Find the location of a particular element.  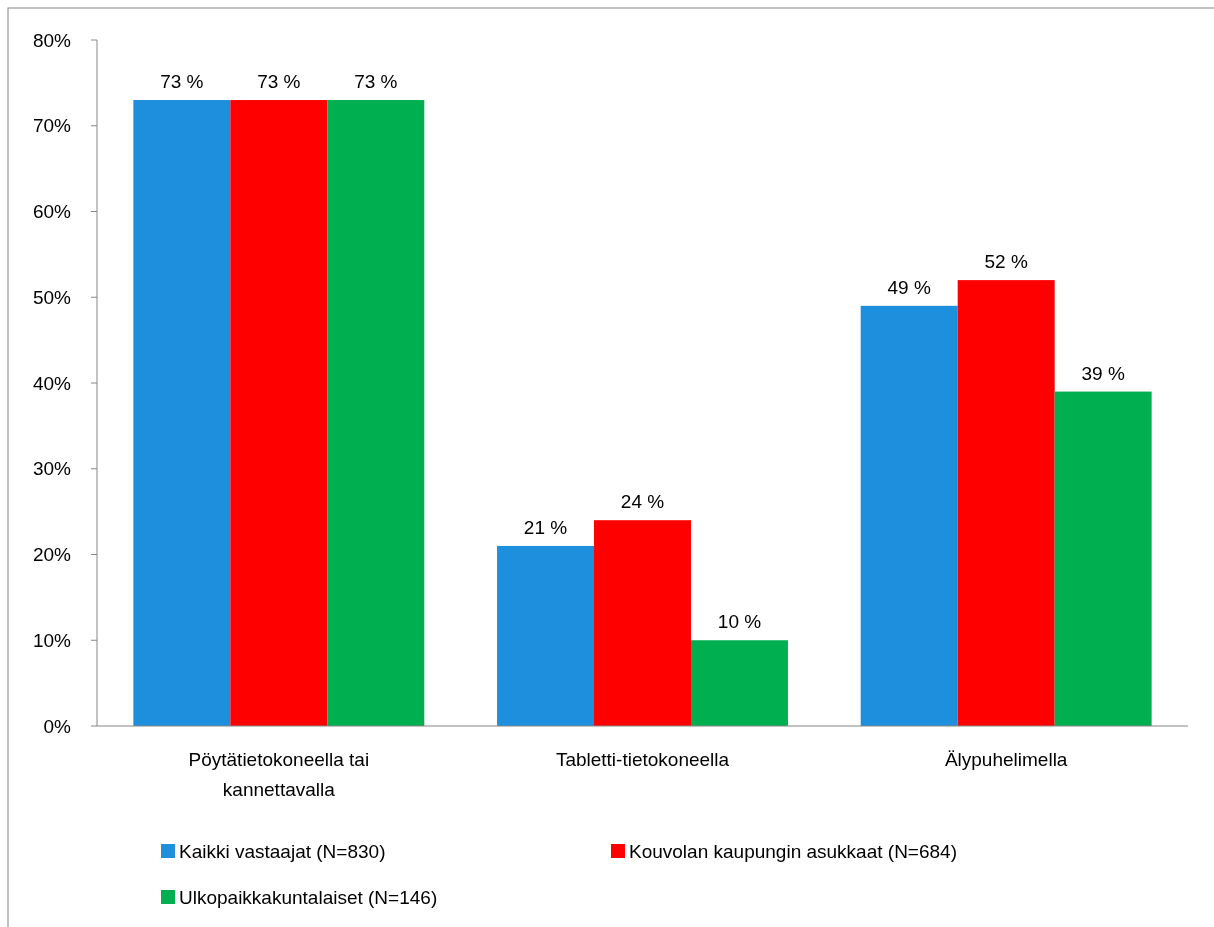

data-label: 52 % is located at coordinates (1006, 262).